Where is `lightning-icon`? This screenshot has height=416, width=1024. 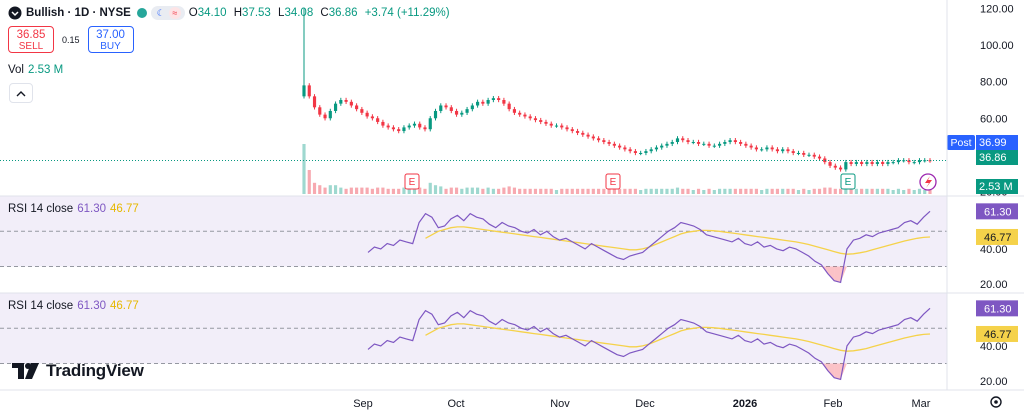
lightning-icon is located at coordinates (928, 182).